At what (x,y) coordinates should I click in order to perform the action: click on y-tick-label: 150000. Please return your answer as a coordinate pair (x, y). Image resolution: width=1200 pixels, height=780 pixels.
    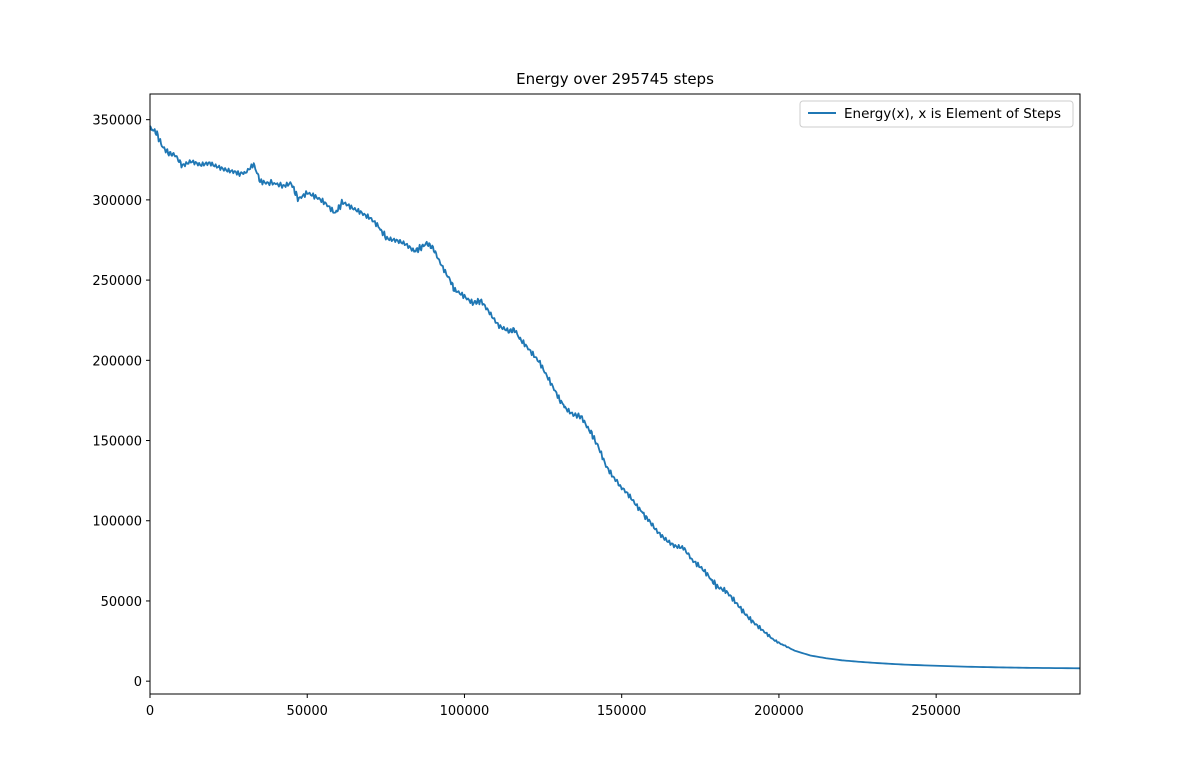
    Looking at the image, I should click on (117, 442).